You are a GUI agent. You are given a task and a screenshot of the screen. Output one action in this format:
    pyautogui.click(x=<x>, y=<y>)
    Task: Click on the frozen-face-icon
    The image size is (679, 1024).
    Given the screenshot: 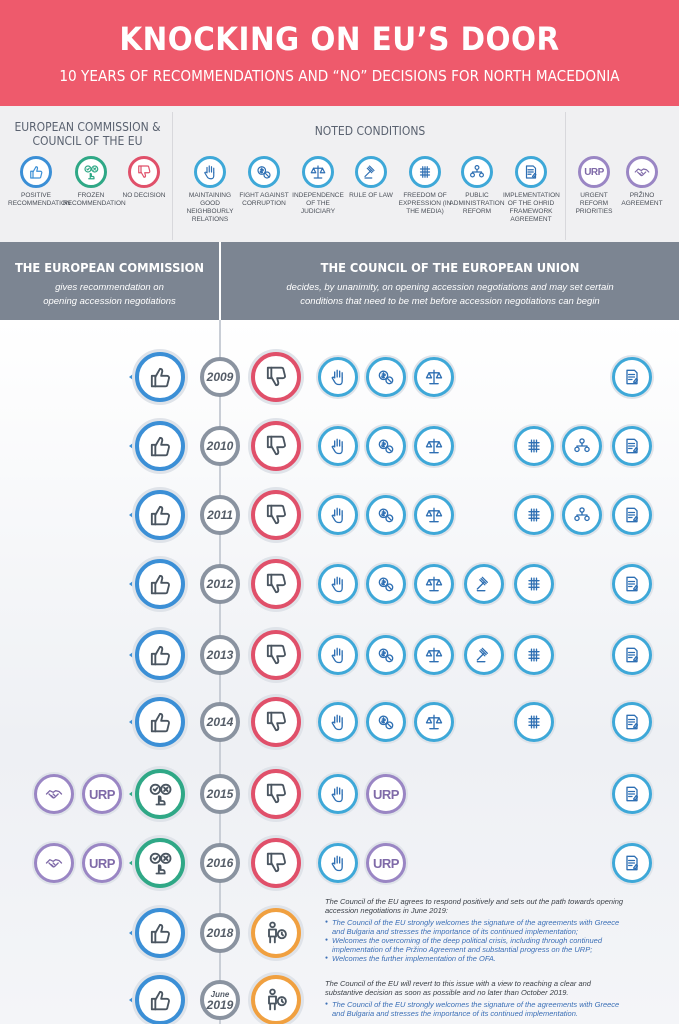 What is the action you would take?
    pyautogui.click(x=91, y=172)
    